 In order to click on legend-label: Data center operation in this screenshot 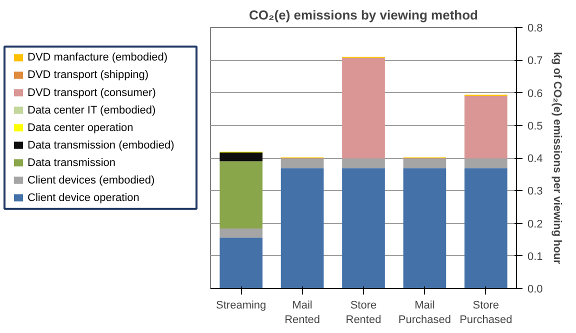, I will do `click(81, 128)`.